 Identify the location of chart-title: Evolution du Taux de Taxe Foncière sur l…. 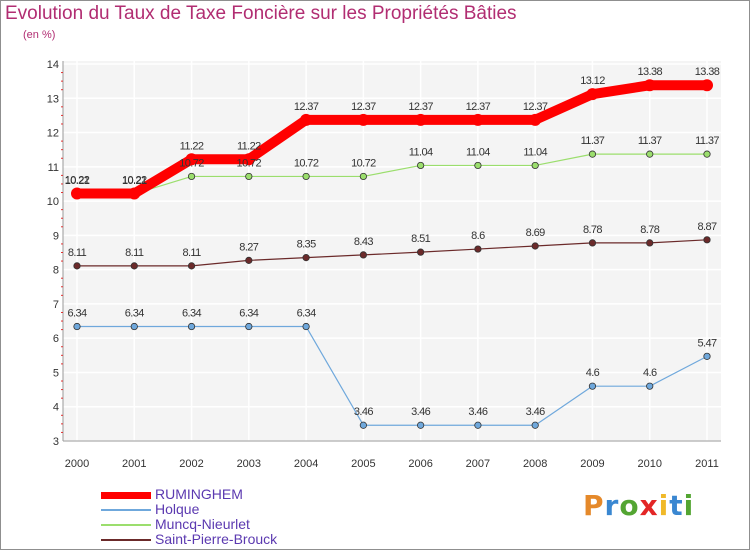
(261, 13).